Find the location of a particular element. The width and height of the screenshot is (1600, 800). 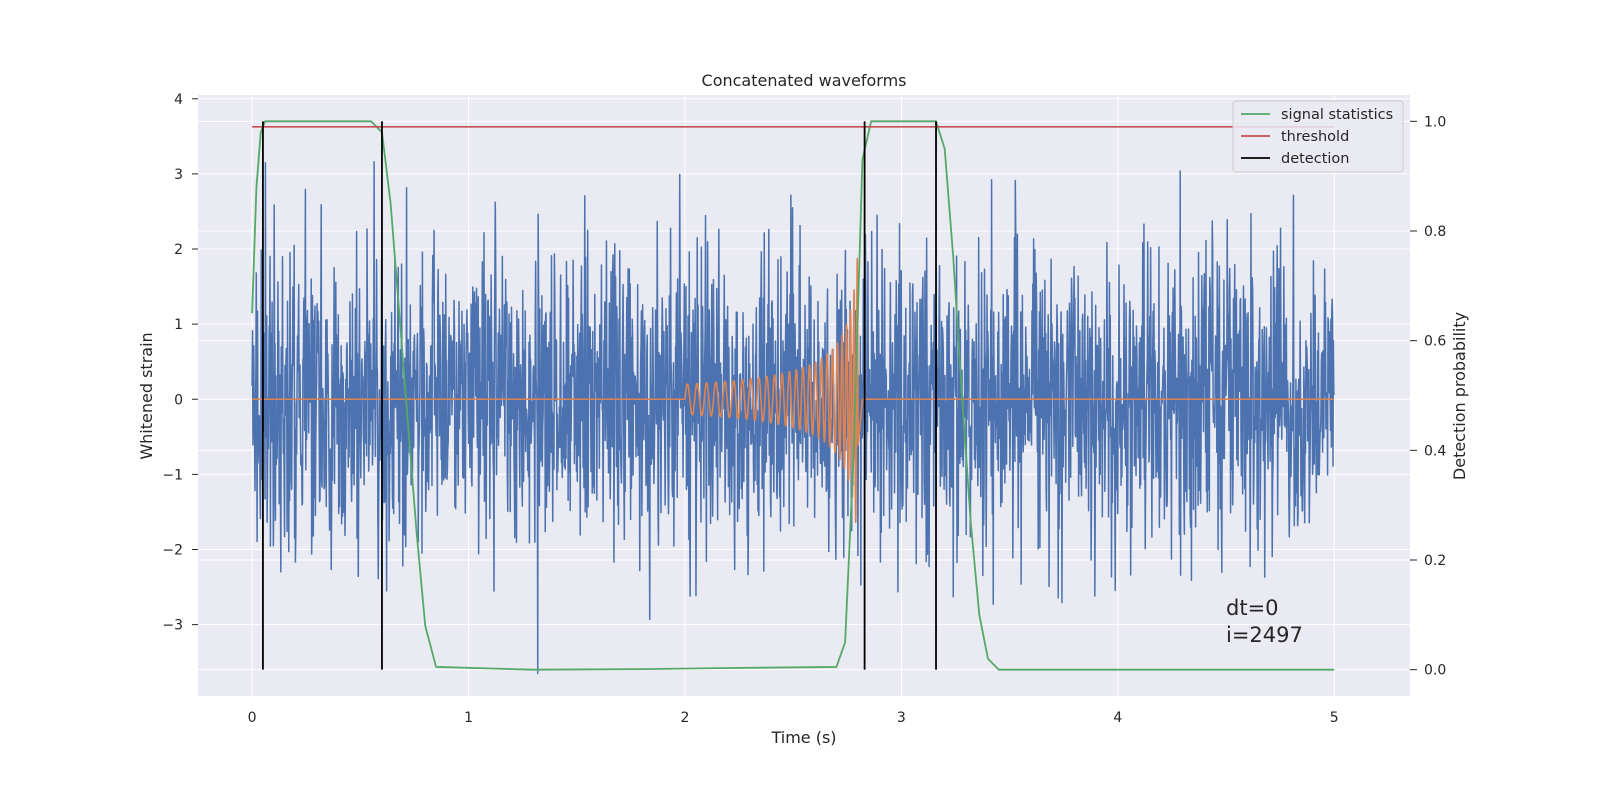

y-tick-label: 1 is located at coordinates (178, 325).